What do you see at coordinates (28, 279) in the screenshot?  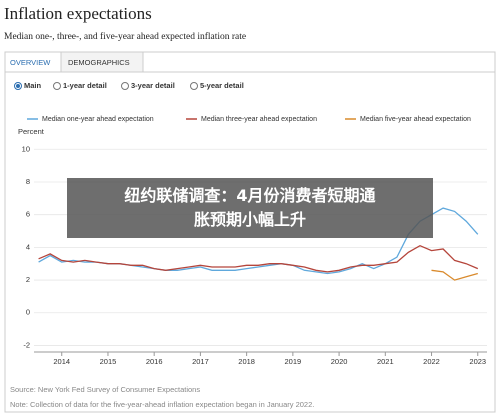 I see `y-tick-label: 2` at bounding box center [28, 279].